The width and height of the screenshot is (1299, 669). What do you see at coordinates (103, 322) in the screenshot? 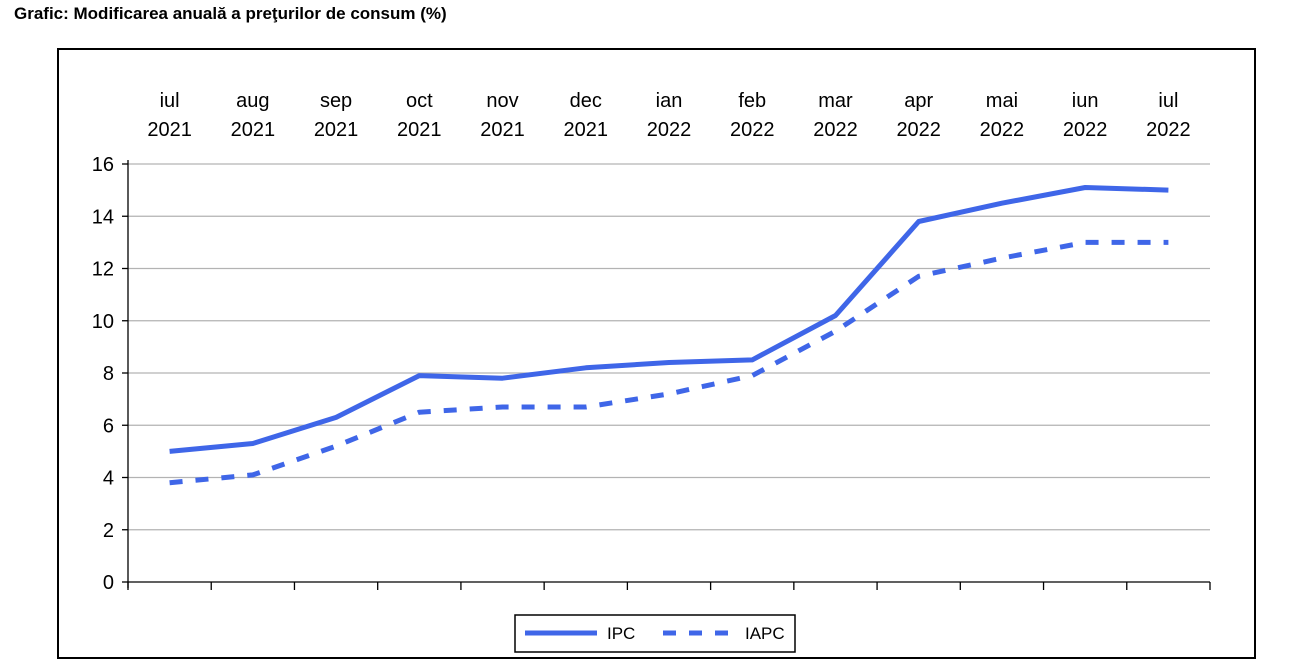
I see `y-tick-label: 10` at bounding box center [103, 322].